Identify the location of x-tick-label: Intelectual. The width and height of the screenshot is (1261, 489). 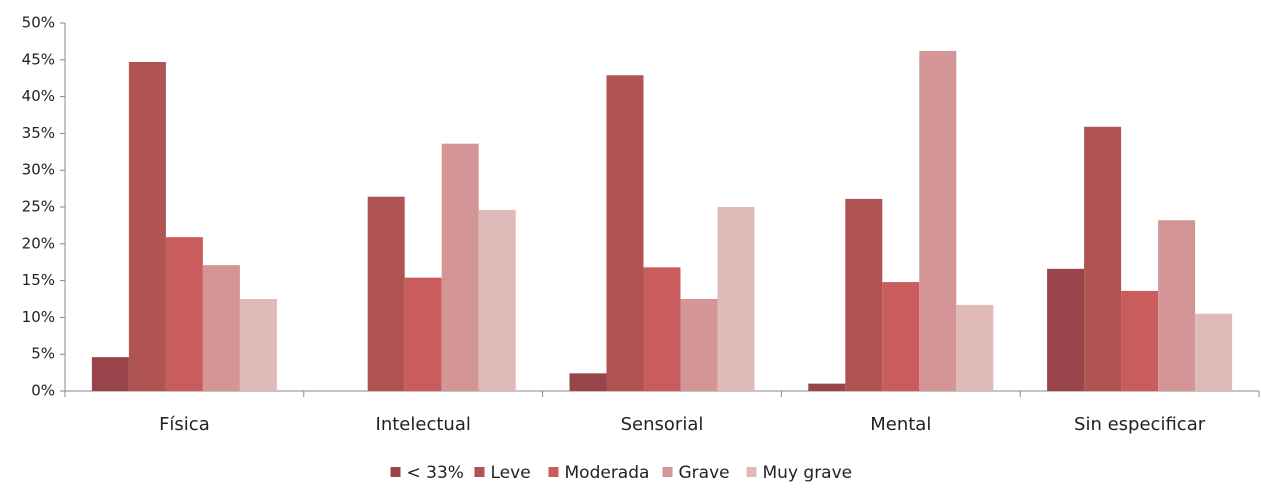
(423, 424).